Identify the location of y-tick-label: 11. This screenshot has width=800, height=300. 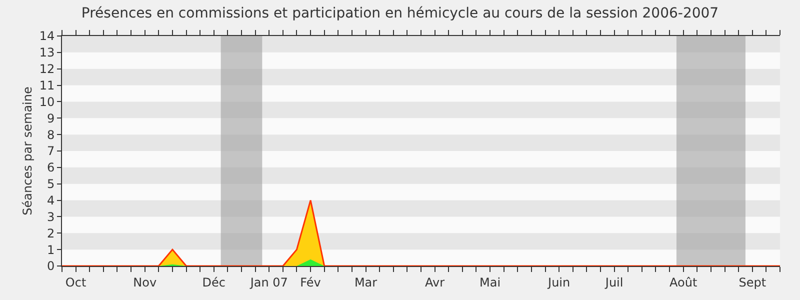
(47, 85).